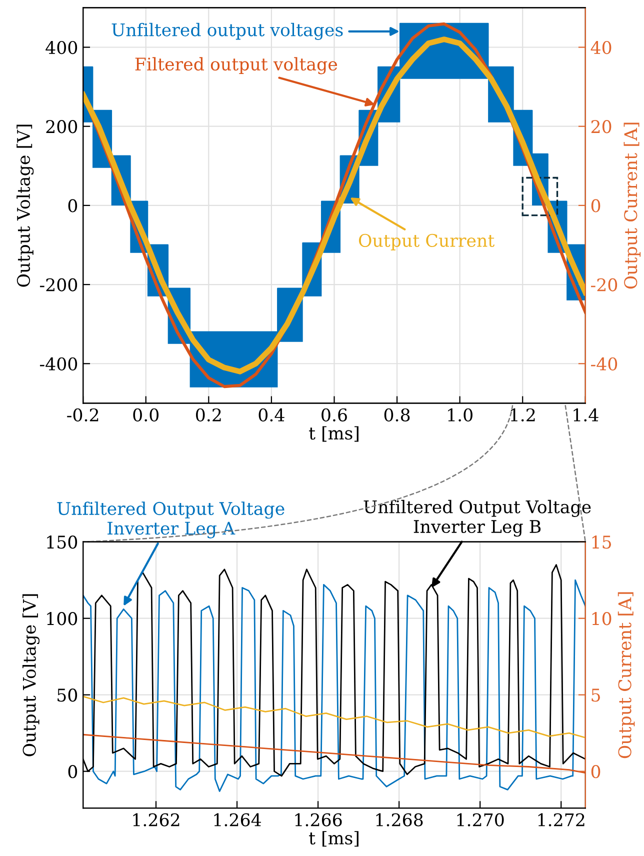 The height and width of the screenshot is (856, 644). What do you see at coordinates (82, 415) in the screenshot?
I see `x-tick-label: -0.2` at bounding box center [82, 415].